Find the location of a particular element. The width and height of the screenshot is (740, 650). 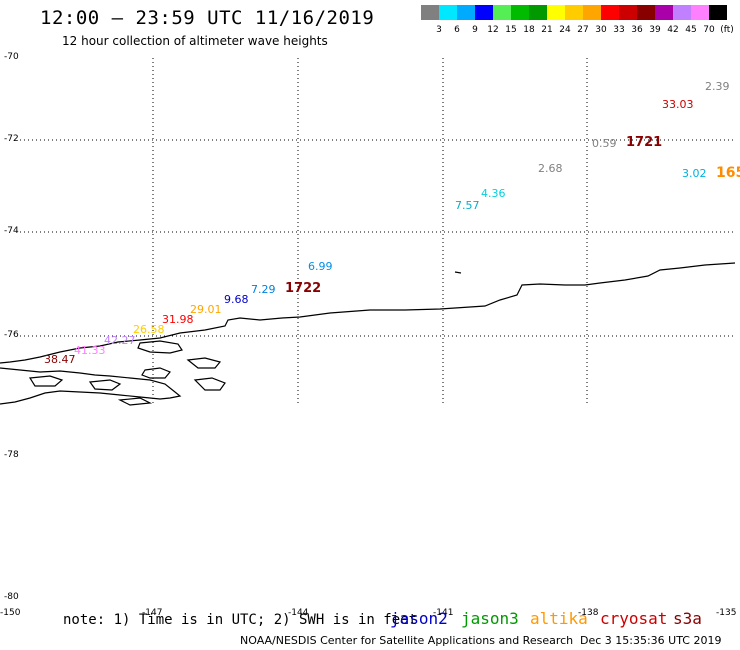

legend-tick: 15 is located at coordinates (511, 30).